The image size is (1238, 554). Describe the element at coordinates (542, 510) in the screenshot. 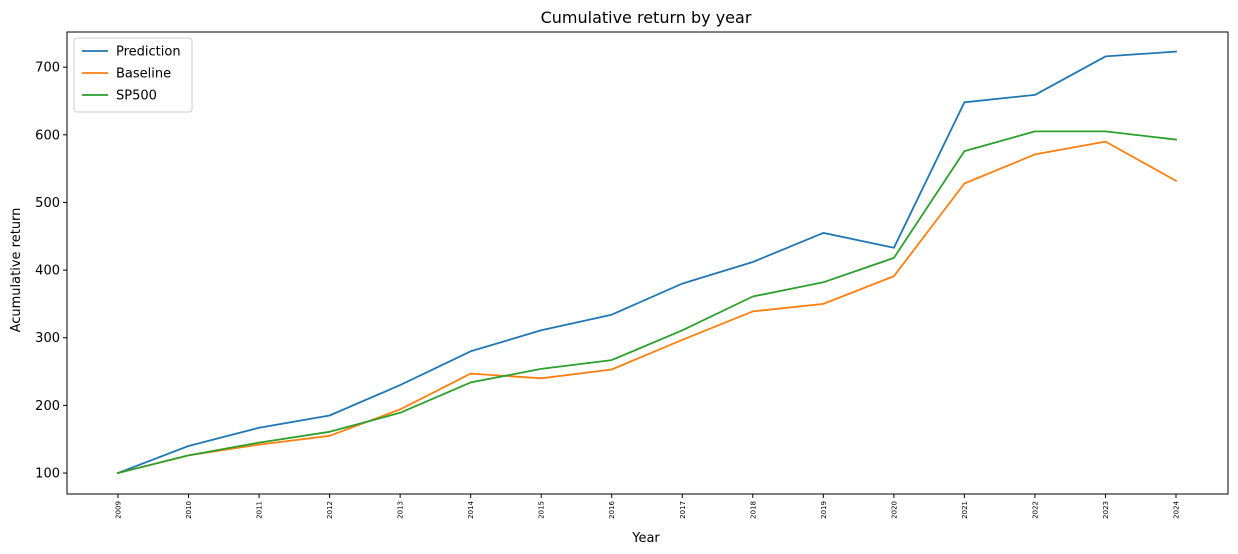

I see `x-tick-label: 2015` at that location.